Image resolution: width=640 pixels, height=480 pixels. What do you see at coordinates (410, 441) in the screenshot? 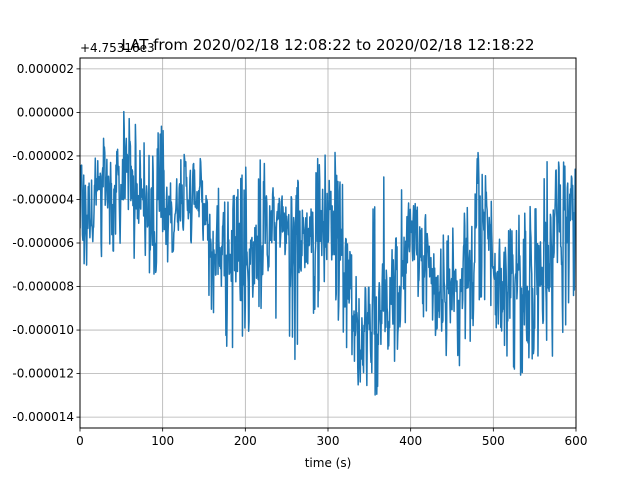
I see `x-tick-label: 400` at bounding box center [410, 441].